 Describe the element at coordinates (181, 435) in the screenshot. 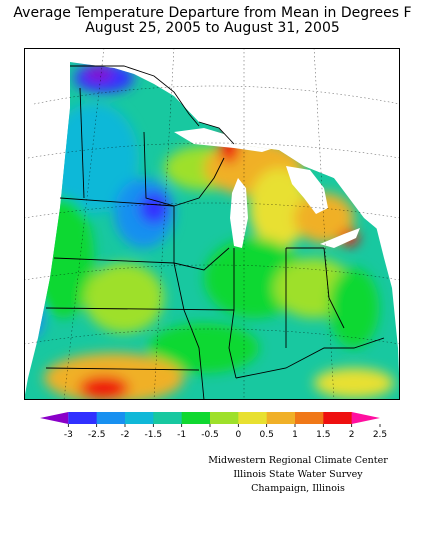

I see `legend-tick-label: -1` at that location.